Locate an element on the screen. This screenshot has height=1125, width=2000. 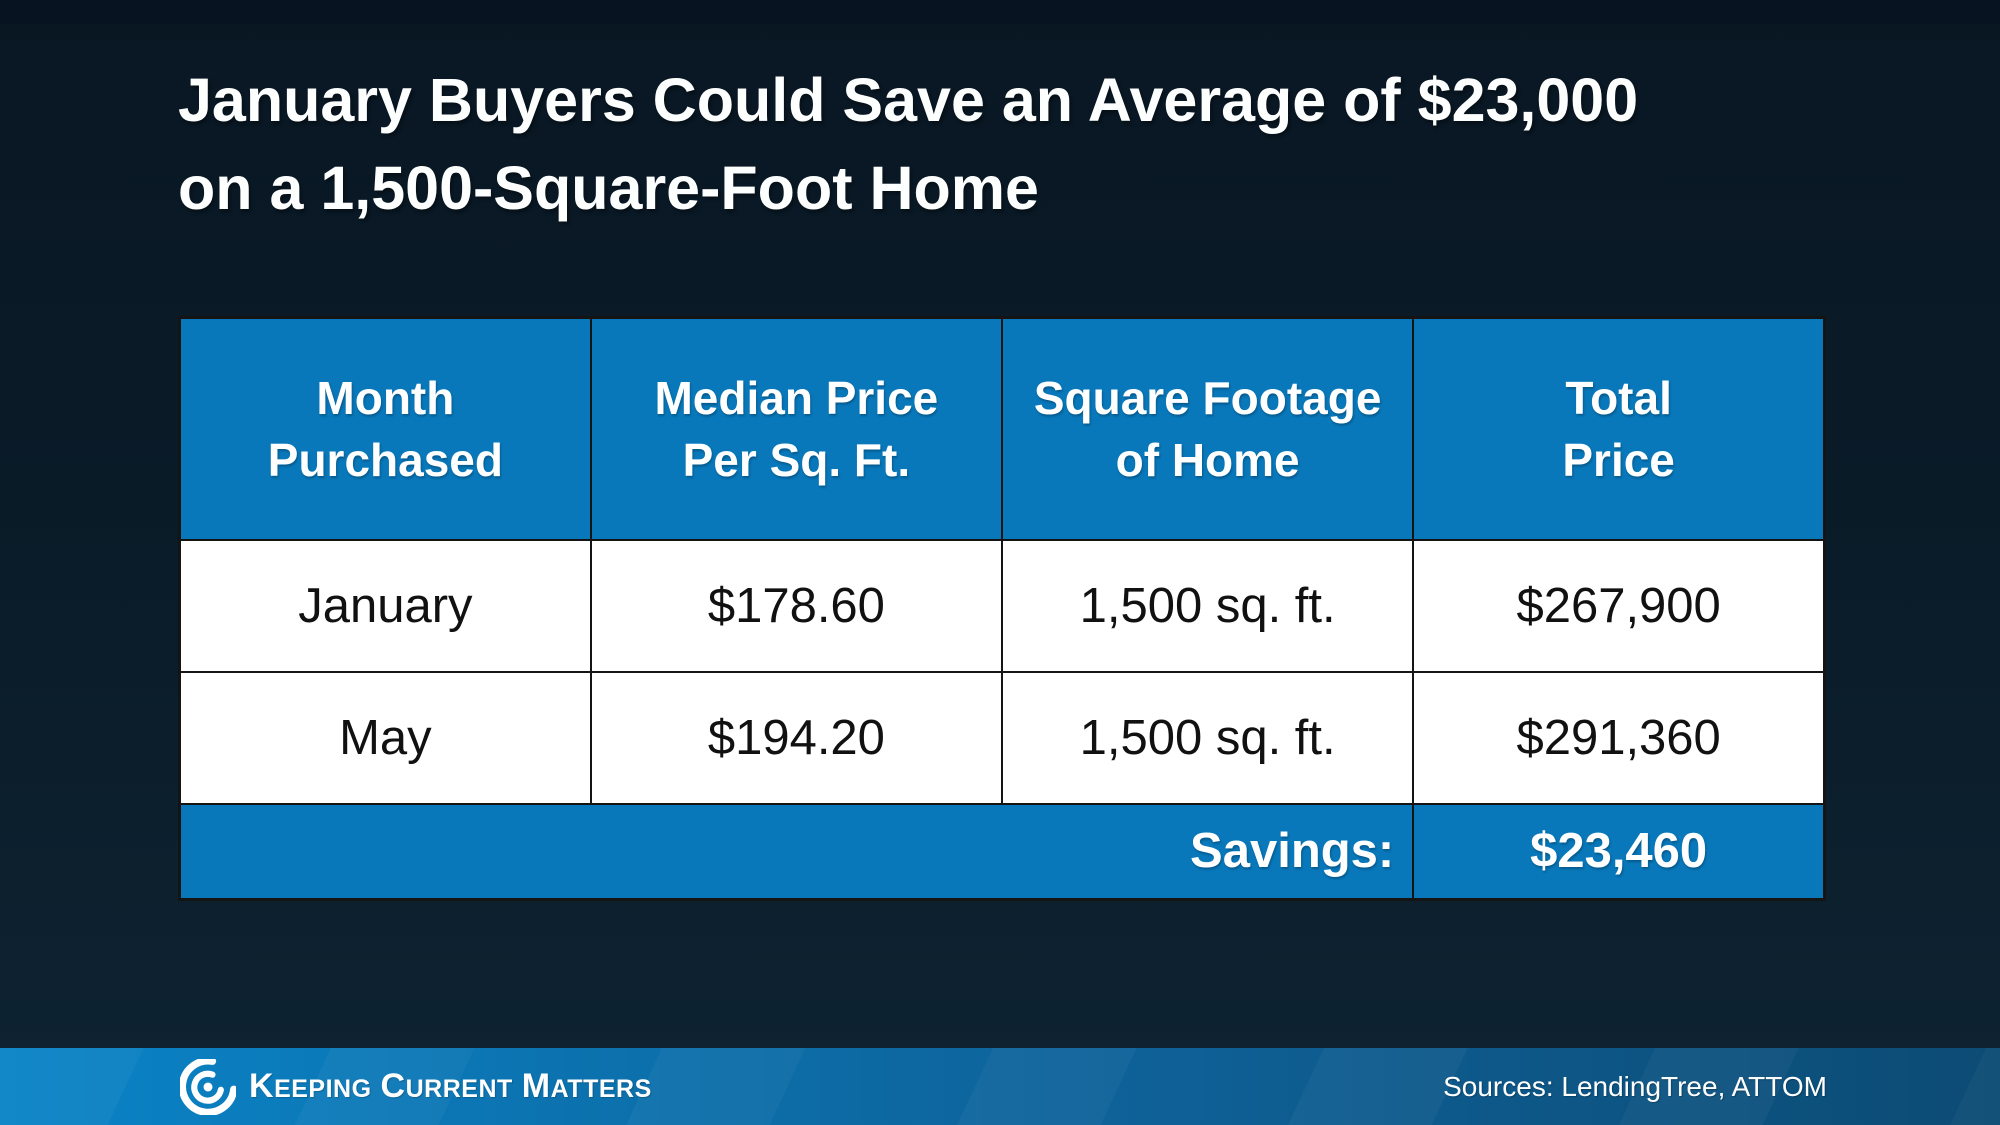
kcm-logo-text: KEEPING CURRENT MATTERS is located at coordinates (455, 1086).